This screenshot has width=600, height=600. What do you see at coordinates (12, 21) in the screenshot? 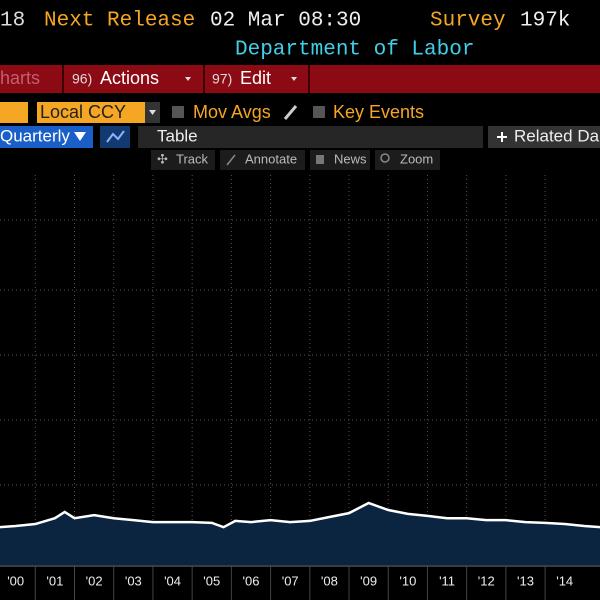
I see `header-fragment: 18` at bounding box center [12, 21].